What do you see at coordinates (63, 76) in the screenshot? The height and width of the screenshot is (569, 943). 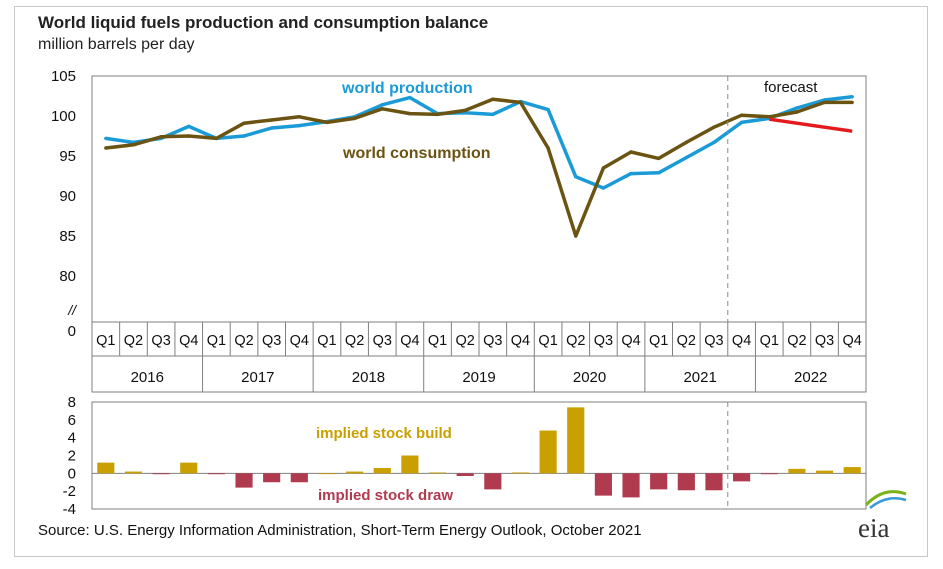 I see `y-tick-label: 105` at bounding box center [63, 76].